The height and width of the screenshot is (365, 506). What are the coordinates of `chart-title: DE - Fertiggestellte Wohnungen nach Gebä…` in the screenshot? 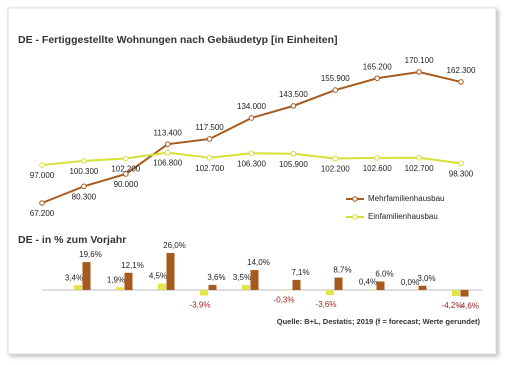 It's located at (178, 40).